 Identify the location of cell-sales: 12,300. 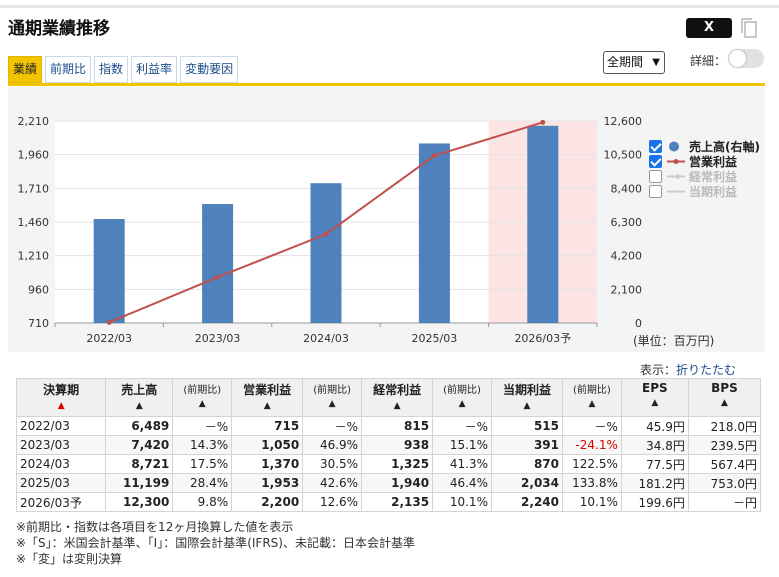
(139, 502).